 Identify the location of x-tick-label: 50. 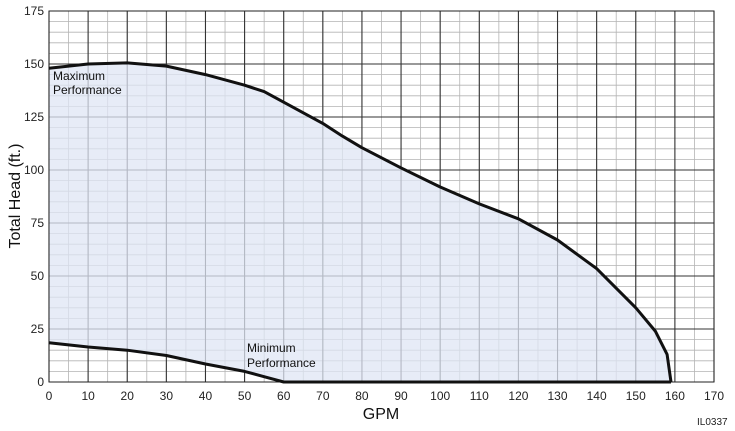
(245, 396).